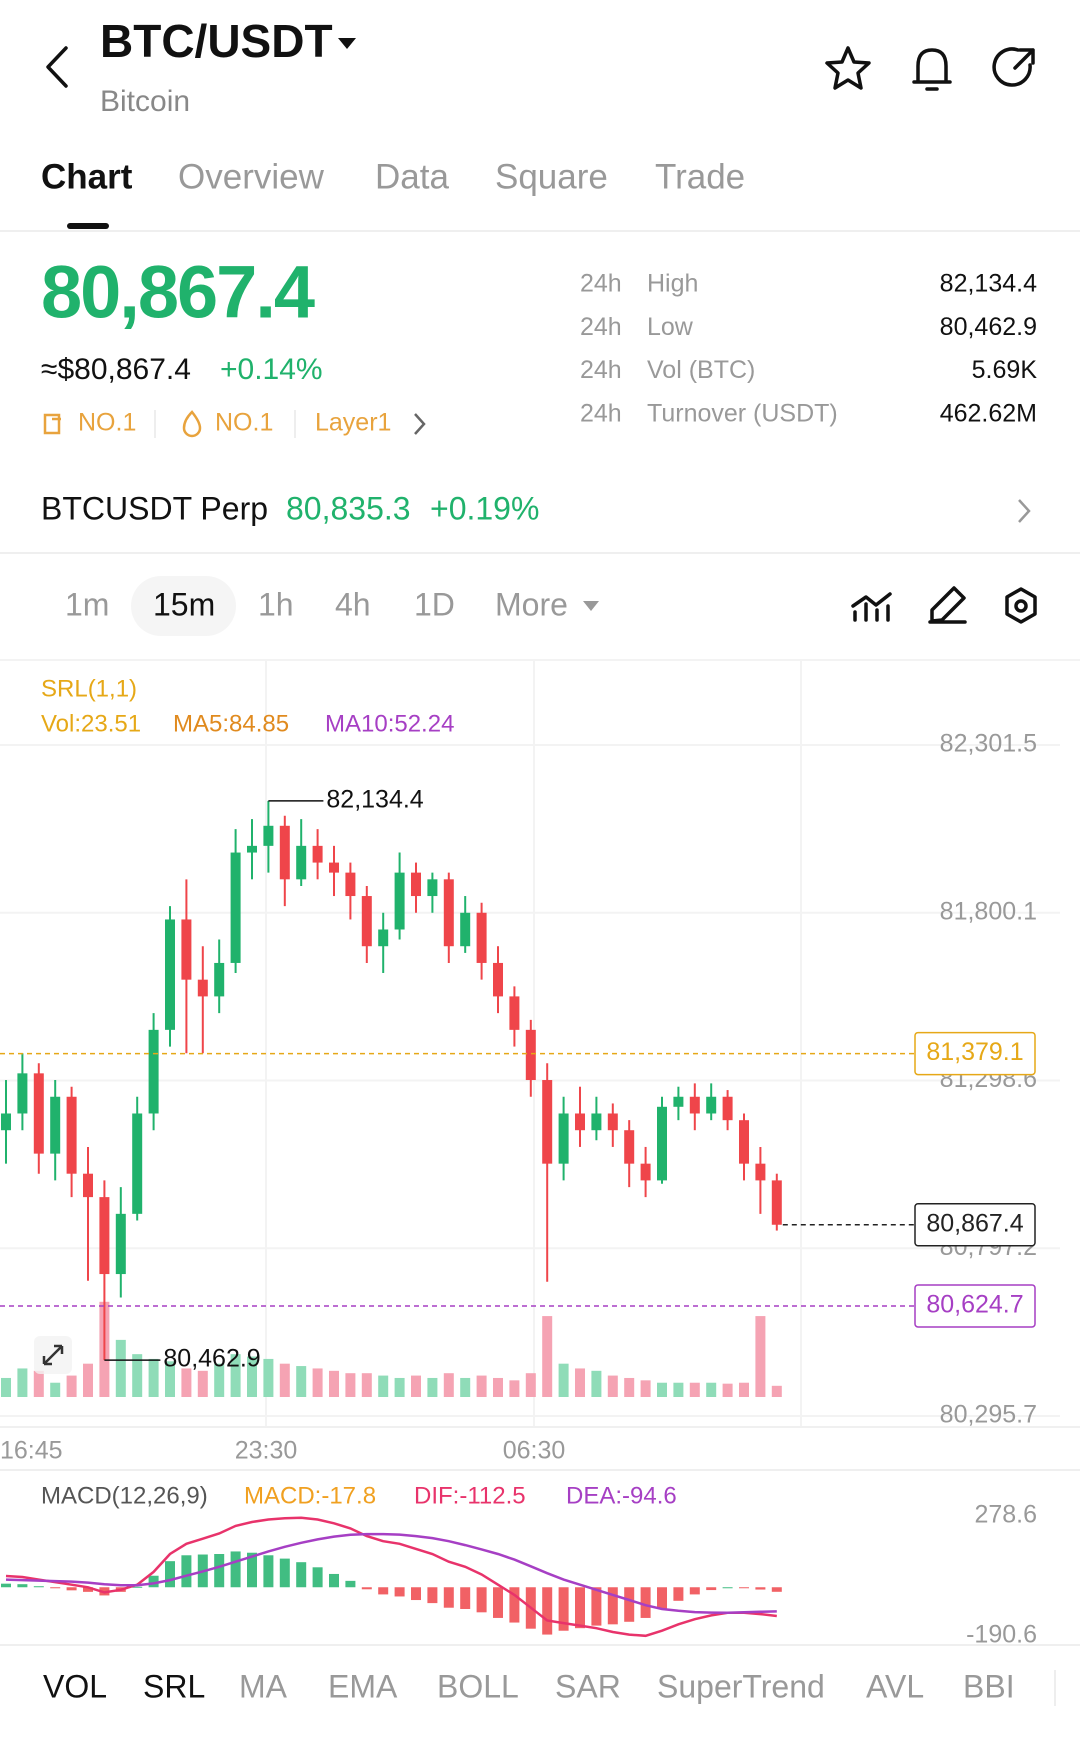  I want to click on indicator-tab: BBI, so click(989, 1686).